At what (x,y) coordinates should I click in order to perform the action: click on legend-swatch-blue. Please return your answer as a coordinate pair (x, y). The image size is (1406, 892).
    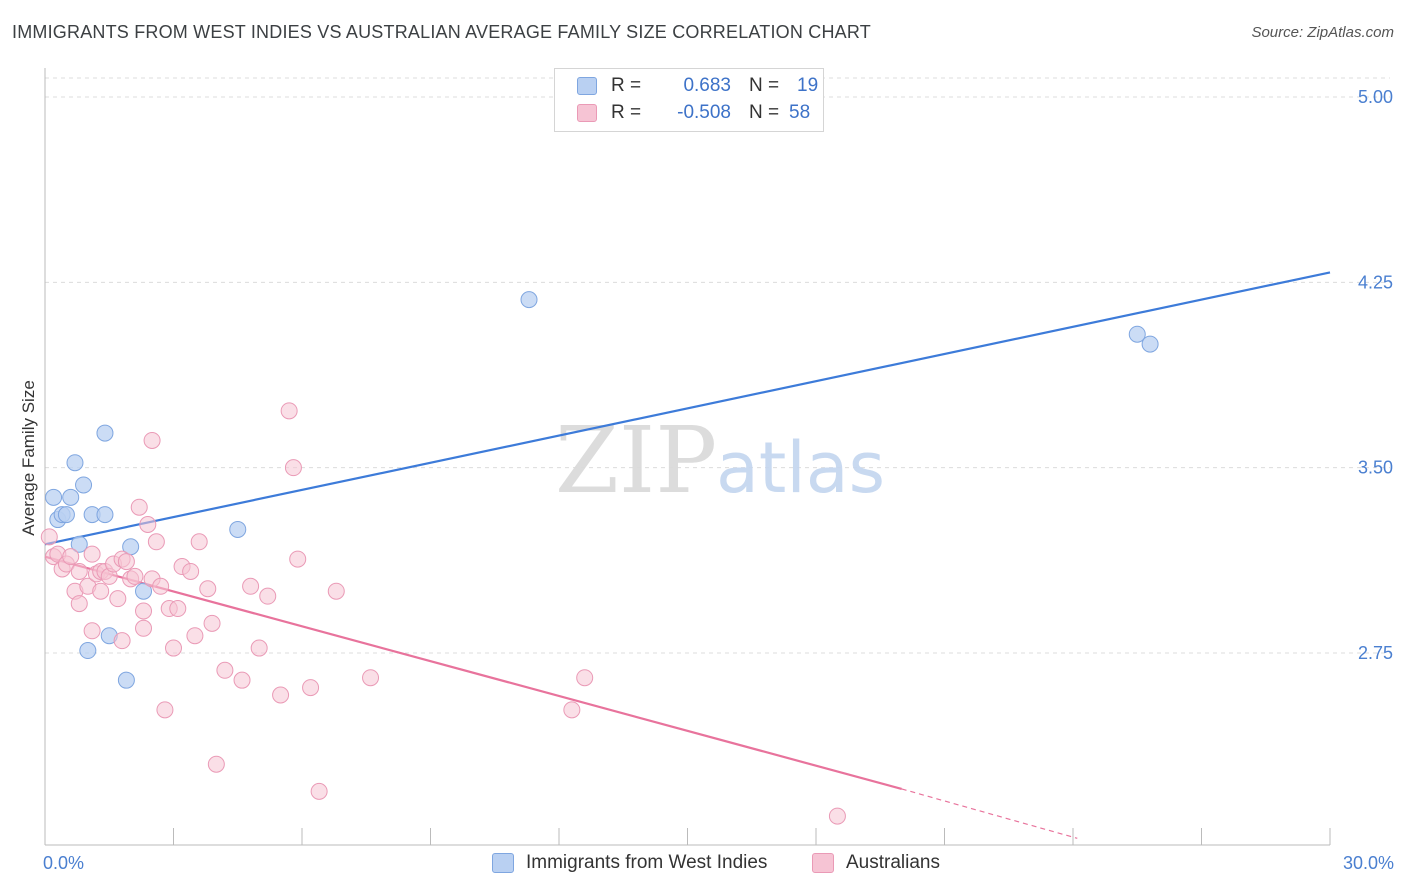
    Looking at the image, I should click on (587, 86).